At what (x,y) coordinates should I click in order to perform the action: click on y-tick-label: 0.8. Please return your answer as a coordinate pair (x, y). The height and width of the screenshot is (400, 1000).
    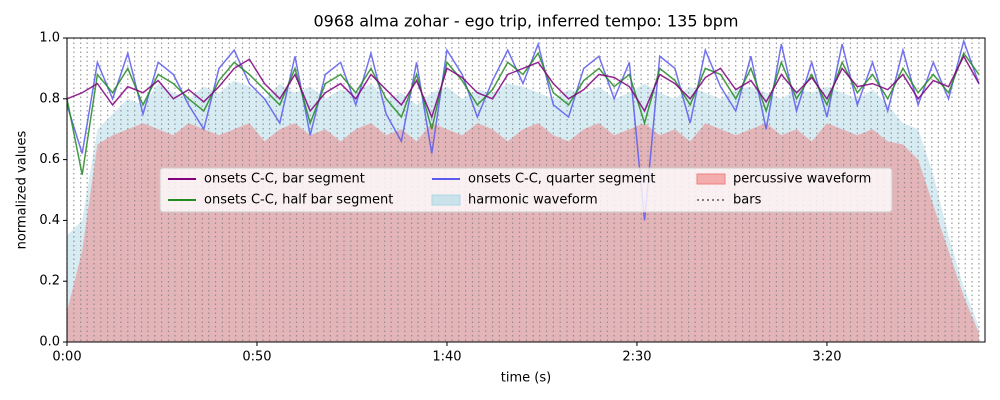
    Looking at the image, I should click on (49, 98).